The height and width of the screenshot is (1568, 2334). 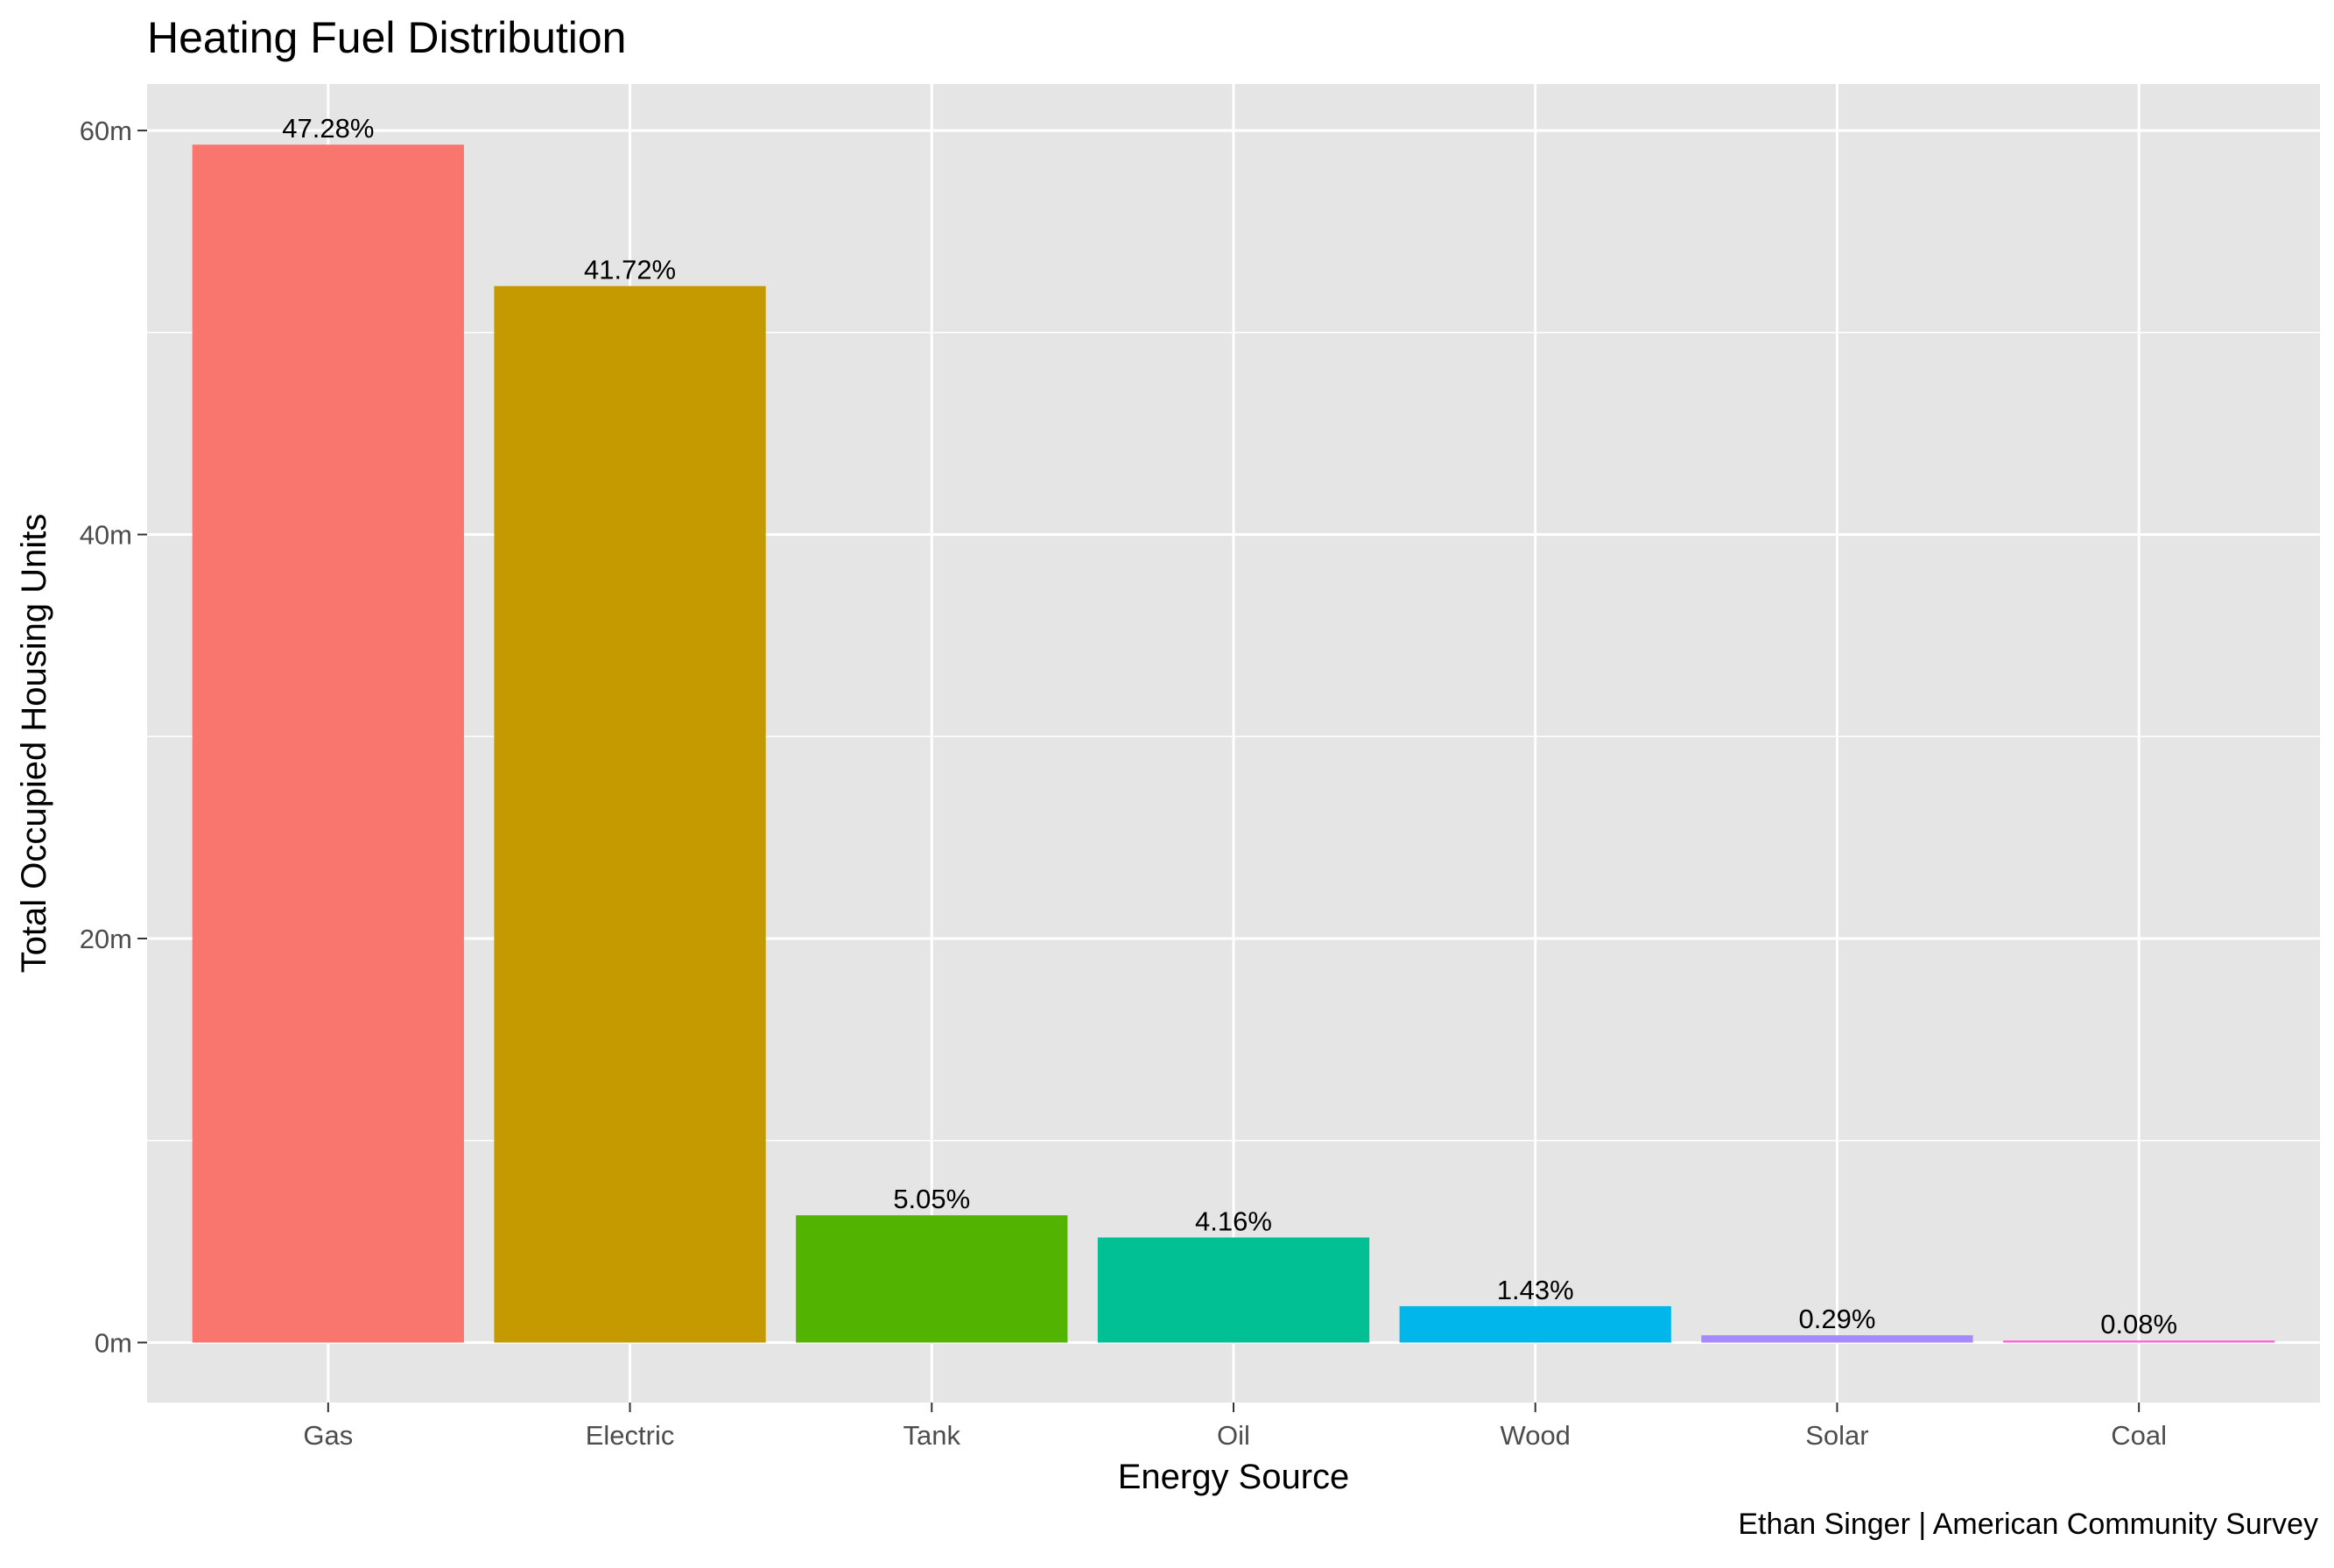 I want to click on bar-electric, so click(x=630, y=814).